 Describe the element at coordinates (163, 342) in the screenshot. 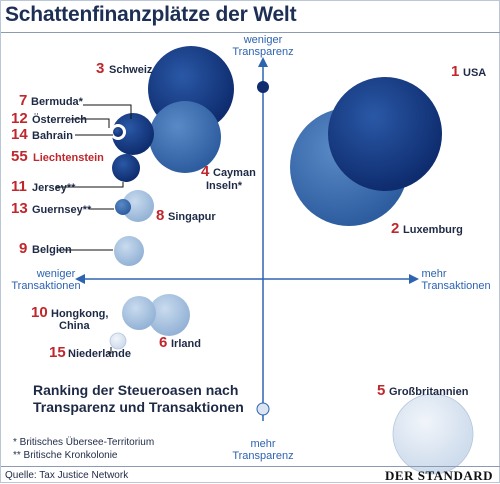

I see `rank-irland: 6` at that location.